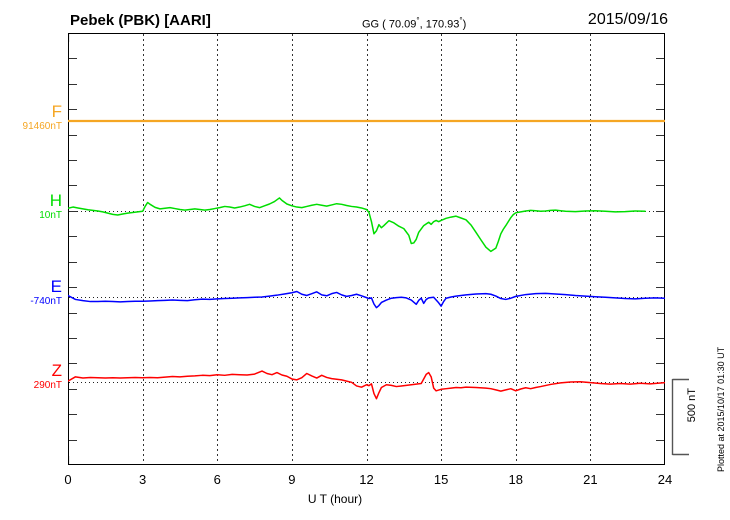 The height and width of the screenshot is (520, 730). I want to click on scale-bar, so click(682, 417).